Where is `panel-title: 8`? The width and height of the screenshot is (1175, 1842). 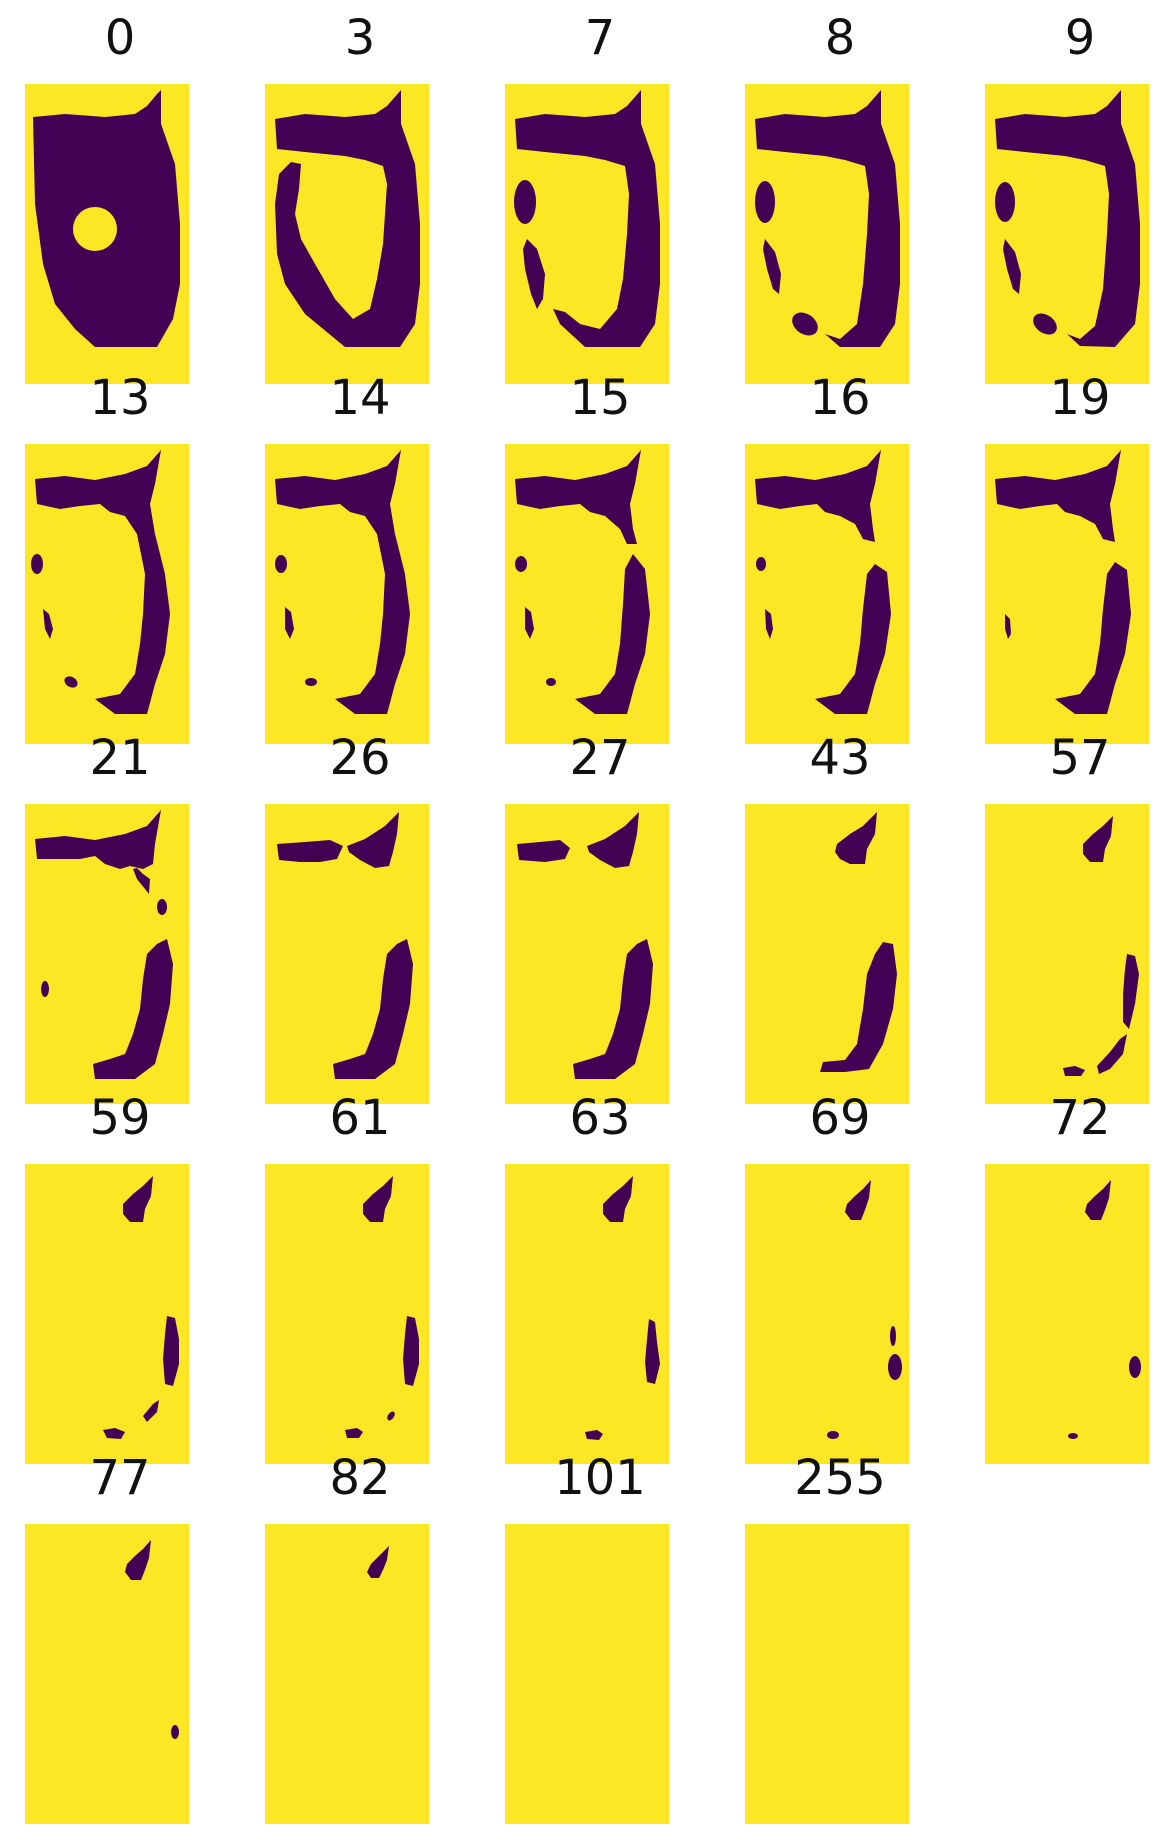 panel-title: 8 is located at coordinates (840, 38).